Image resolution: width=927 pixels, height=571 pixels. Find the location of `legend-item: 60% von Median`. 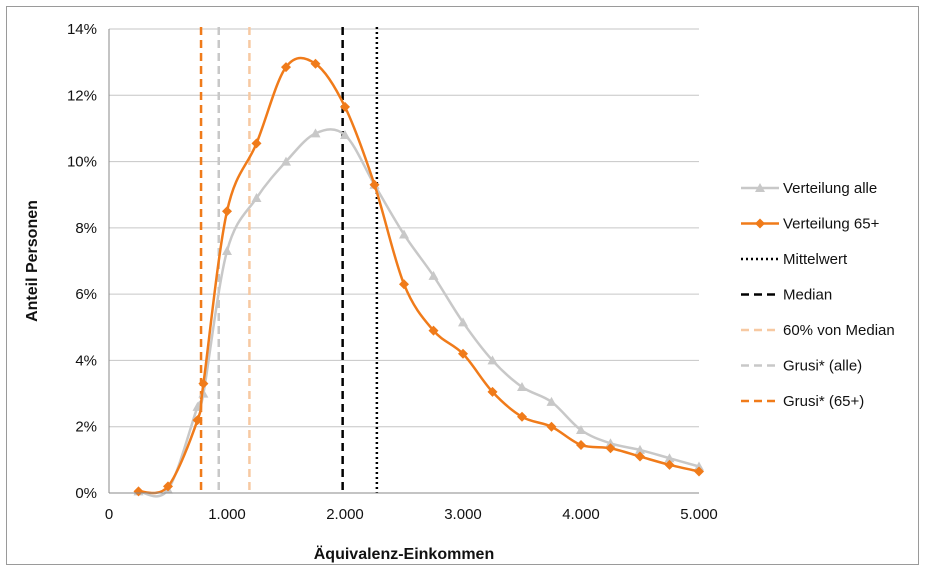

legend-item: 60% von Median is located at coordinates (818, 330).